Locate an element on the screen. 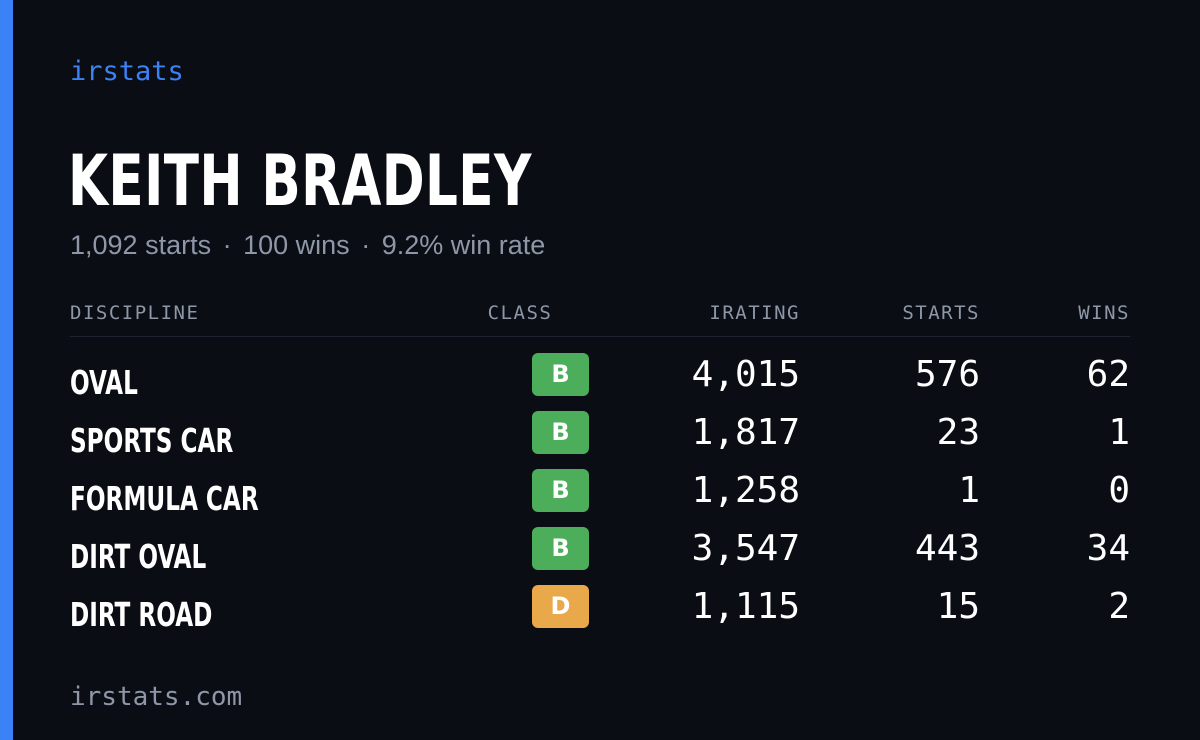 Image resolution: width=1200 pixels, height=740 pixels. discipline-name: OVAL is located at coordinates (104, 382).